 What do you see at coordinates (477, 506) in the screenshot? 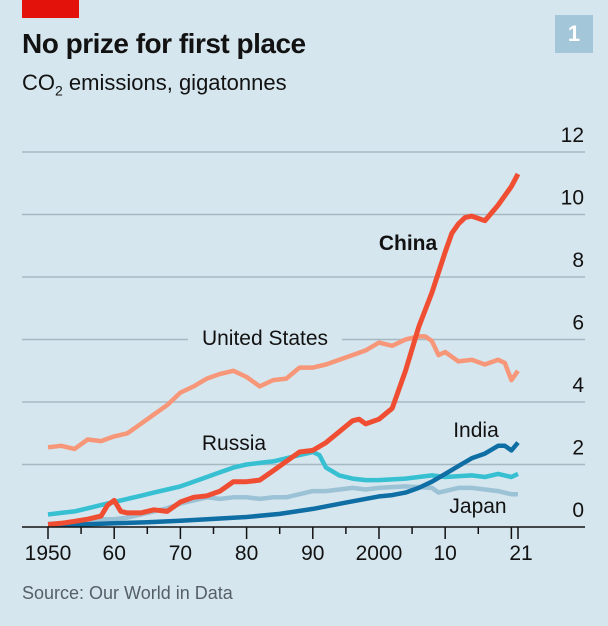
I see `series-label-japan: Japan` at bounding box center [477, 506].